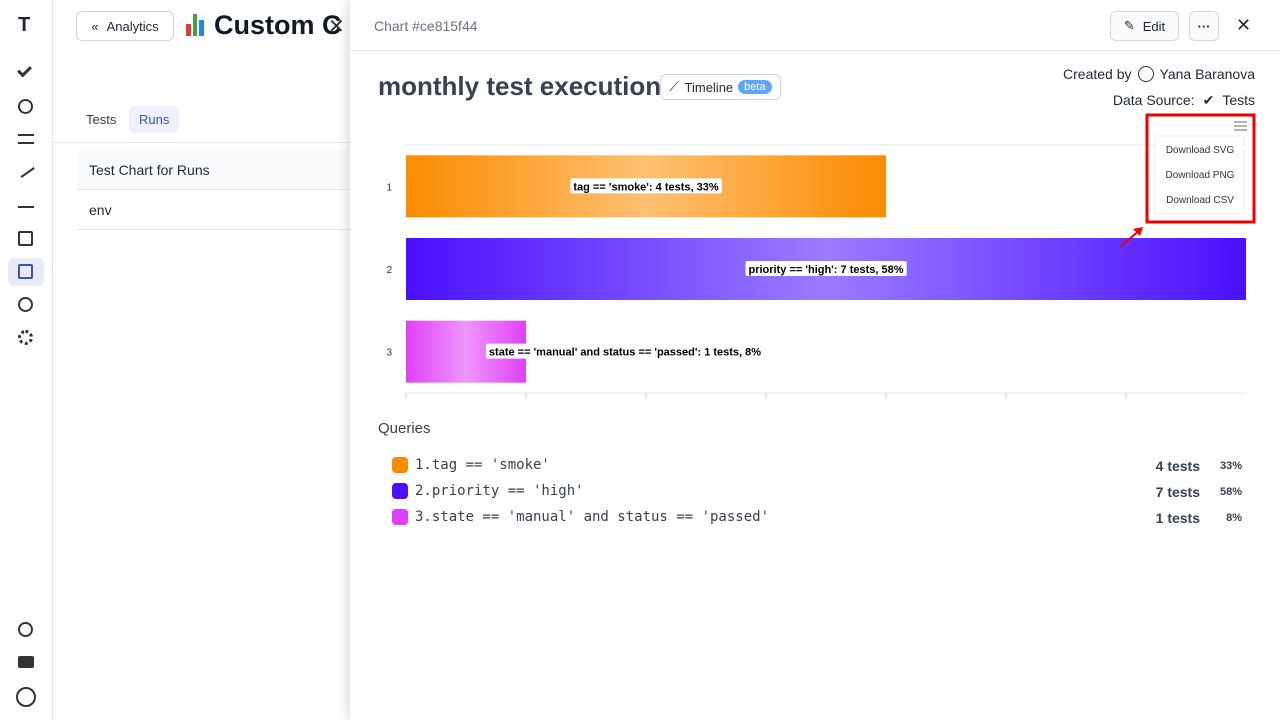 The height and width of the screenshot is (720, 1280). Describe the element at coordinates (195, 24) in the screenshot. I see `chart-emoji` at that location.